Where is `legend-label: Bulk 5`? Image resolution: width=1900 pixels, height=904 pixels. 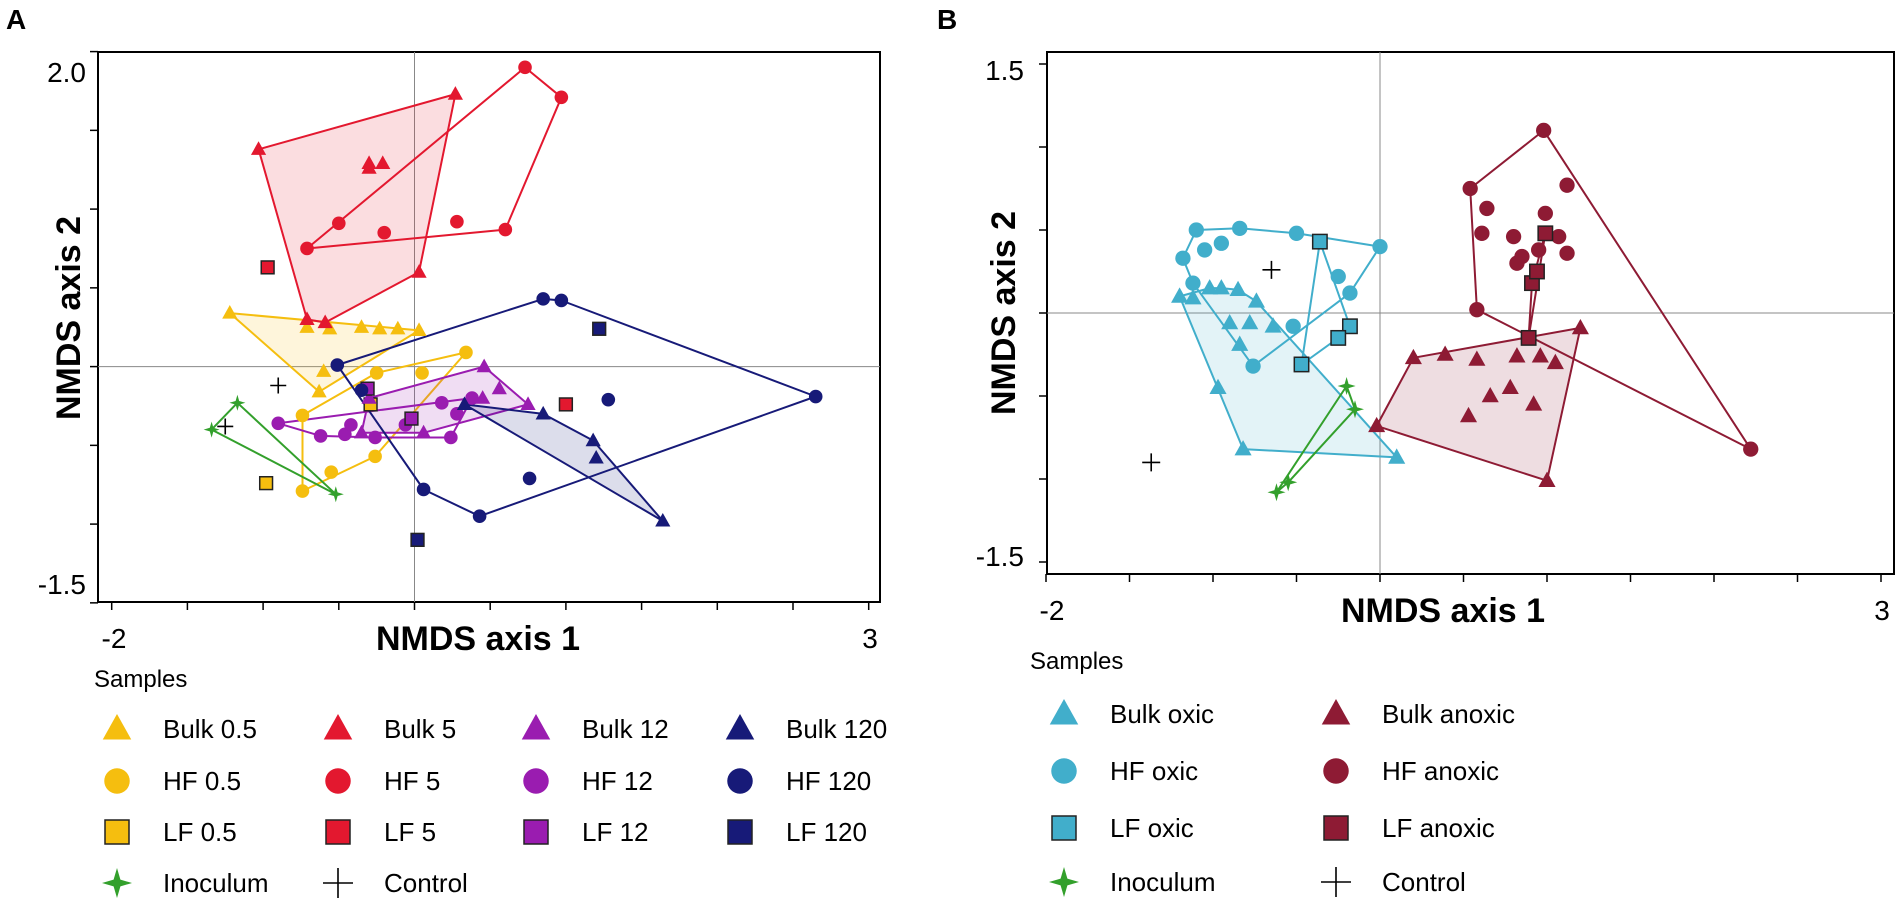 legend-label: Bulk 5 is located at coordinates (420, 728).